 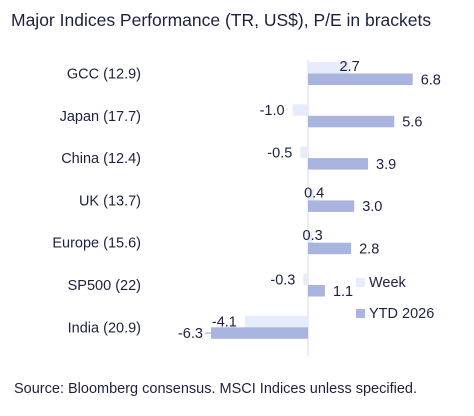 I want to click on category-label: Europe (15.6), so click(x=96, y=244).